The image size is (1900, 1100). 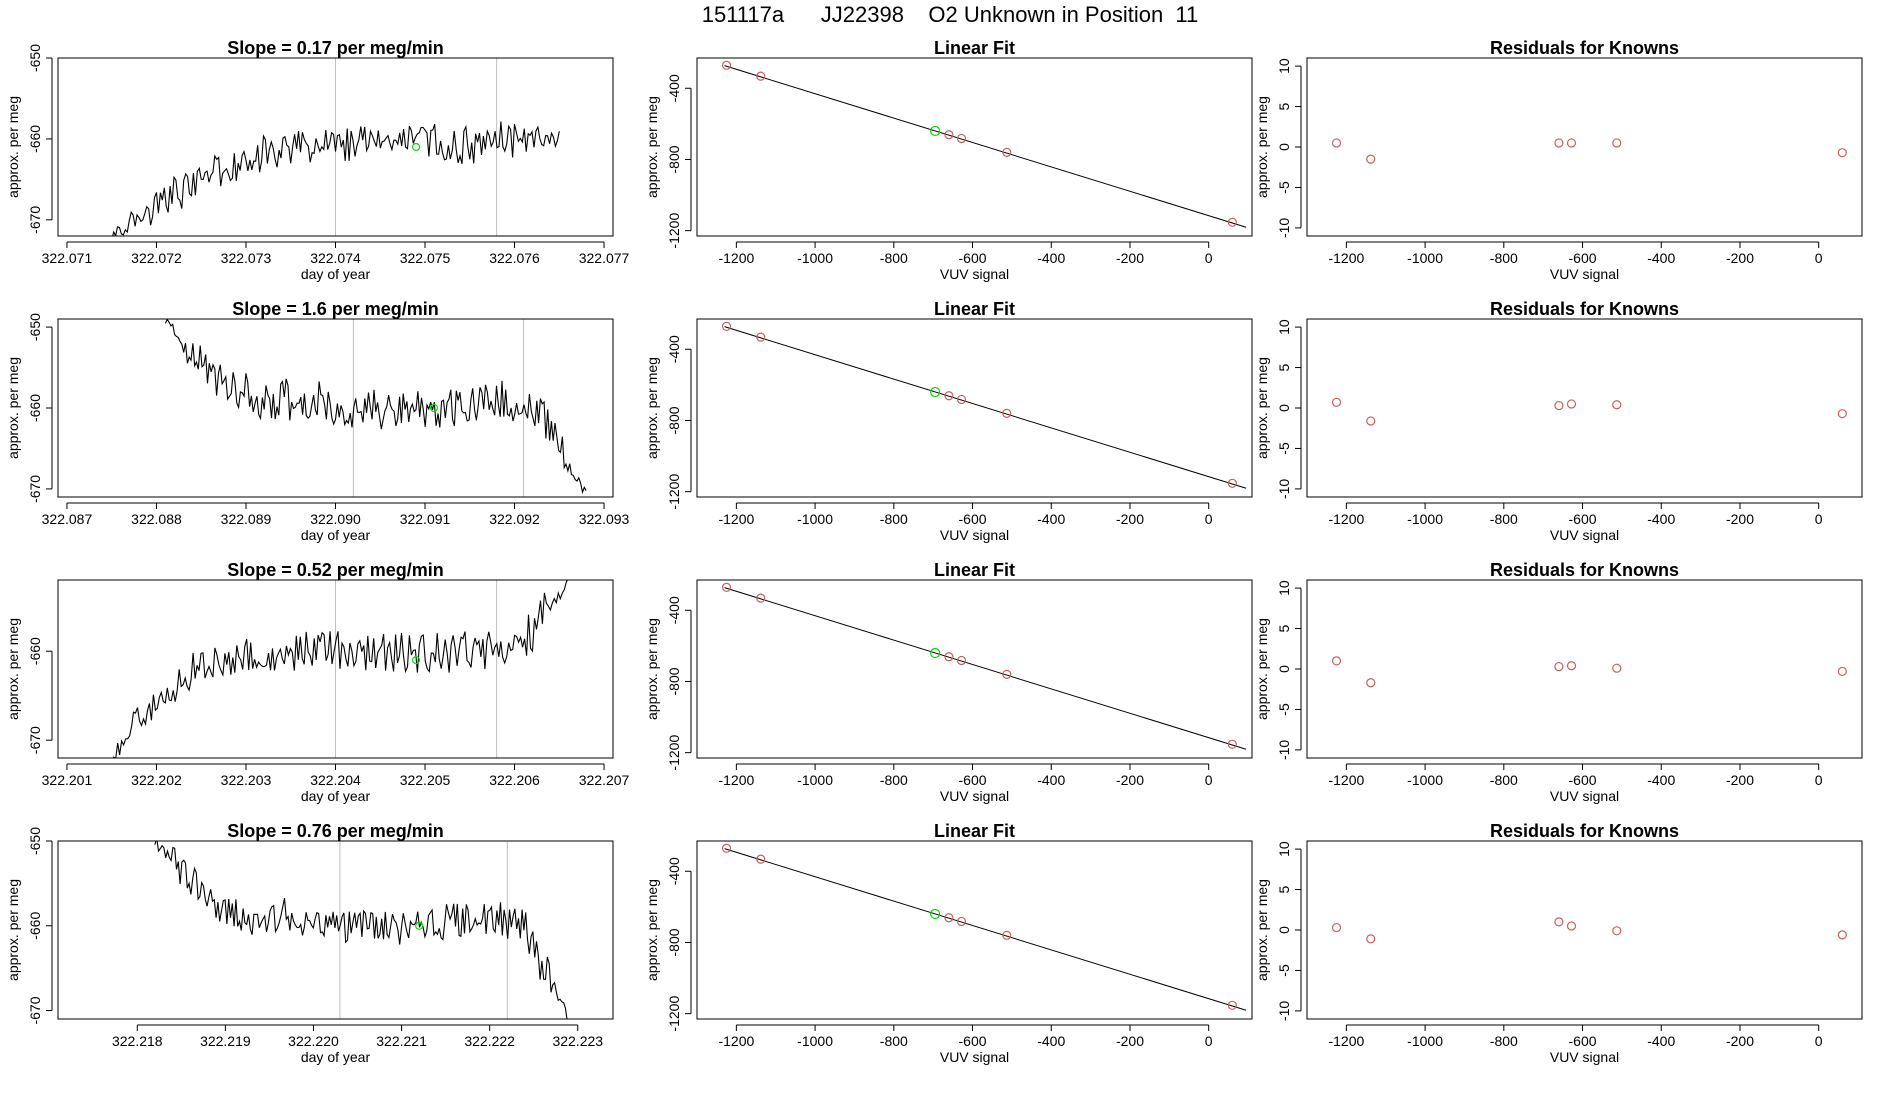 What do you see at coordinates (35, 327) in the screenshot?
I see `y-tick-label: -650` at bounding box center [35, 327].